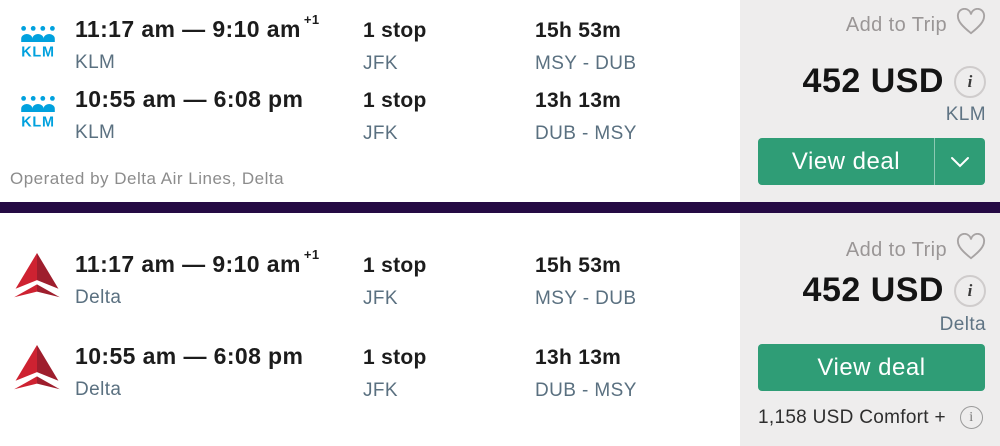  What do you see at coordinates (965, 114) in the screenshot?
I see `price-airline-label: KLM` at bounding box center [965, 114].